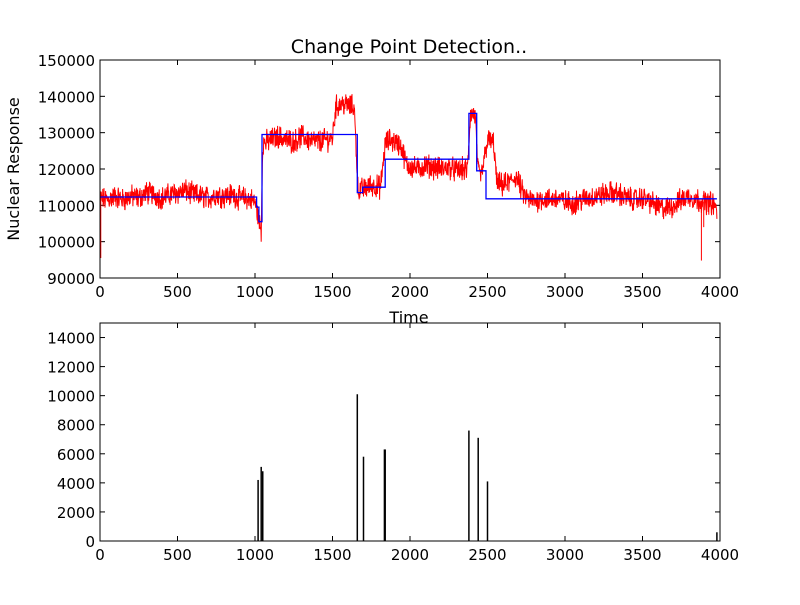 The image size is (800, 605). Describe the element at coordinates (71, 279) in the screenshot. I see `top-y-tick-label: 90000` at that location.